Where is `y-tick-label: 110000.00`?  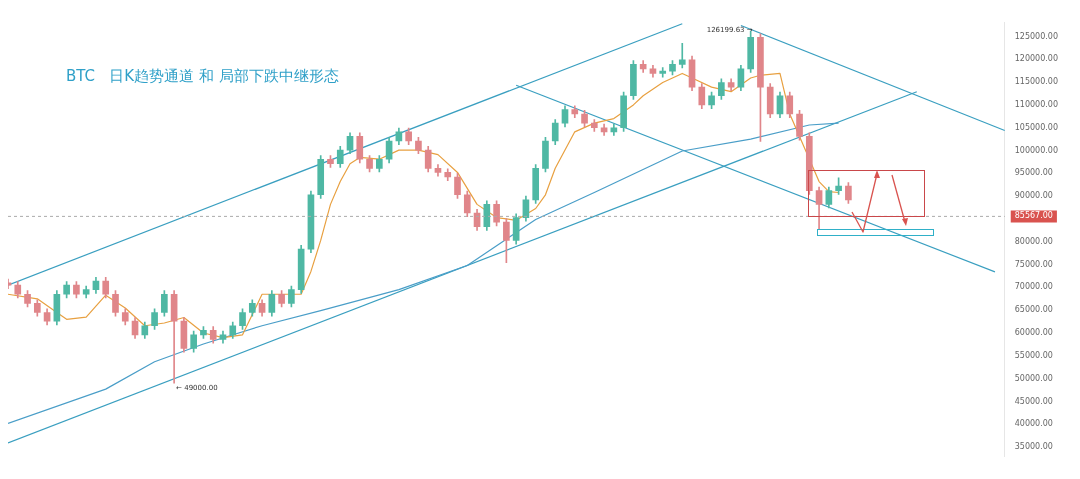
y-tick-label: 110000.00 is located at coordinates (1036, 104).